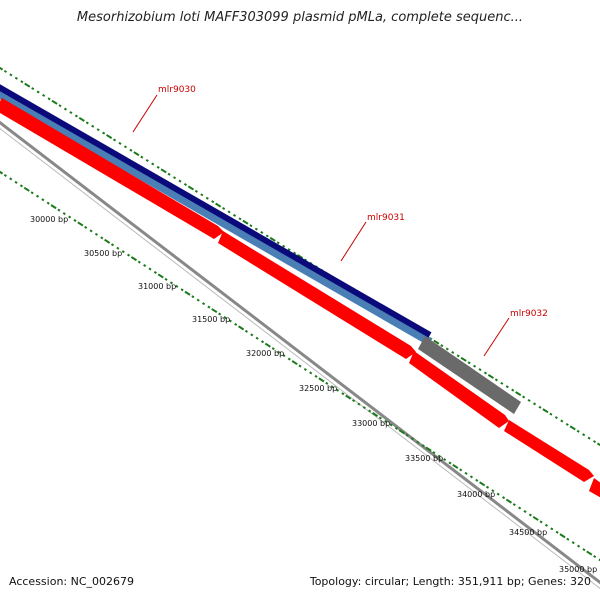  I want to click on position-label: 35000 bp, so click(578, 569).